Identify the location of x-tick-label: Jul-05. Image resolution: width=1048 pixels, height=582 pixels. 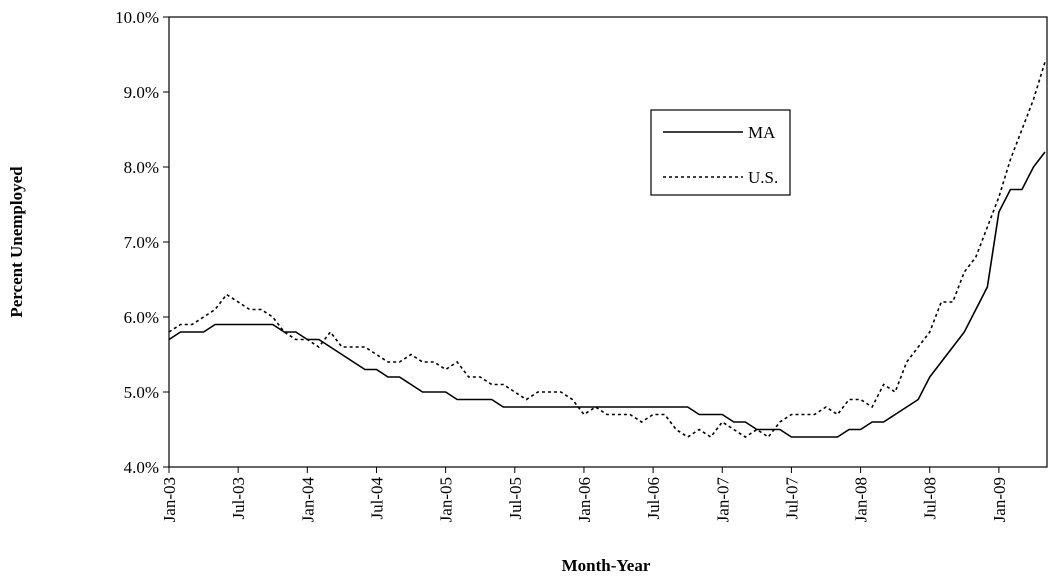
(515, 498).